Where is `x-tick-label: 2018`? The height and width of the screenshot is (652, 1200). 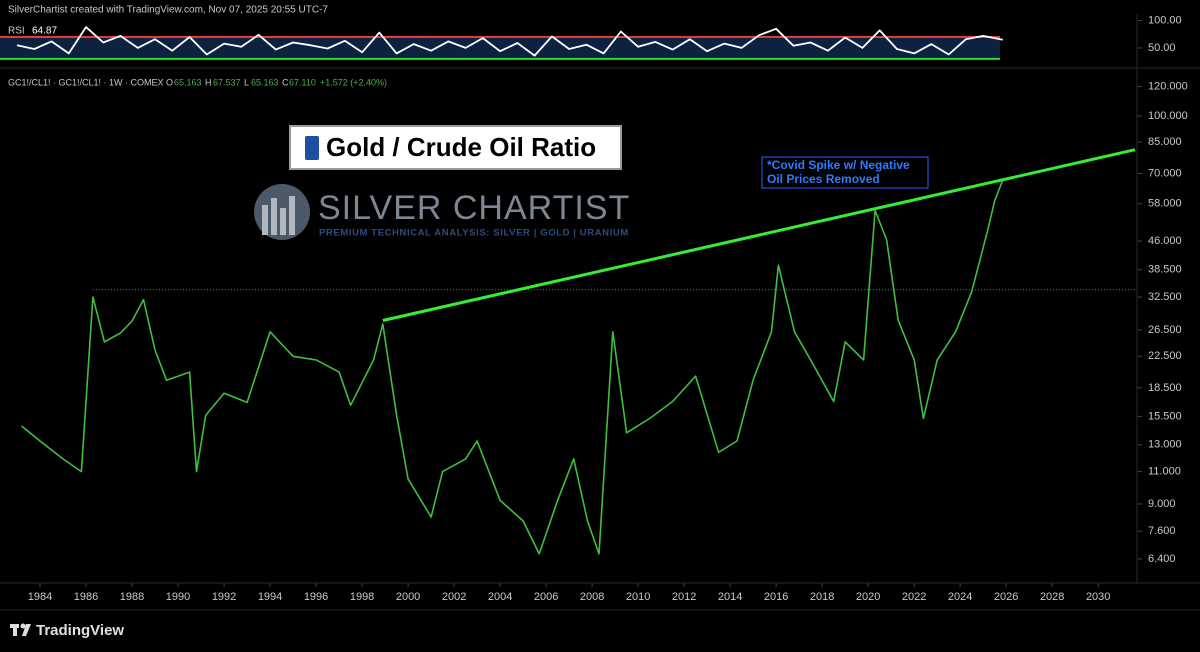
x-tick-label: 2018 is located at coordinates (822, 597).